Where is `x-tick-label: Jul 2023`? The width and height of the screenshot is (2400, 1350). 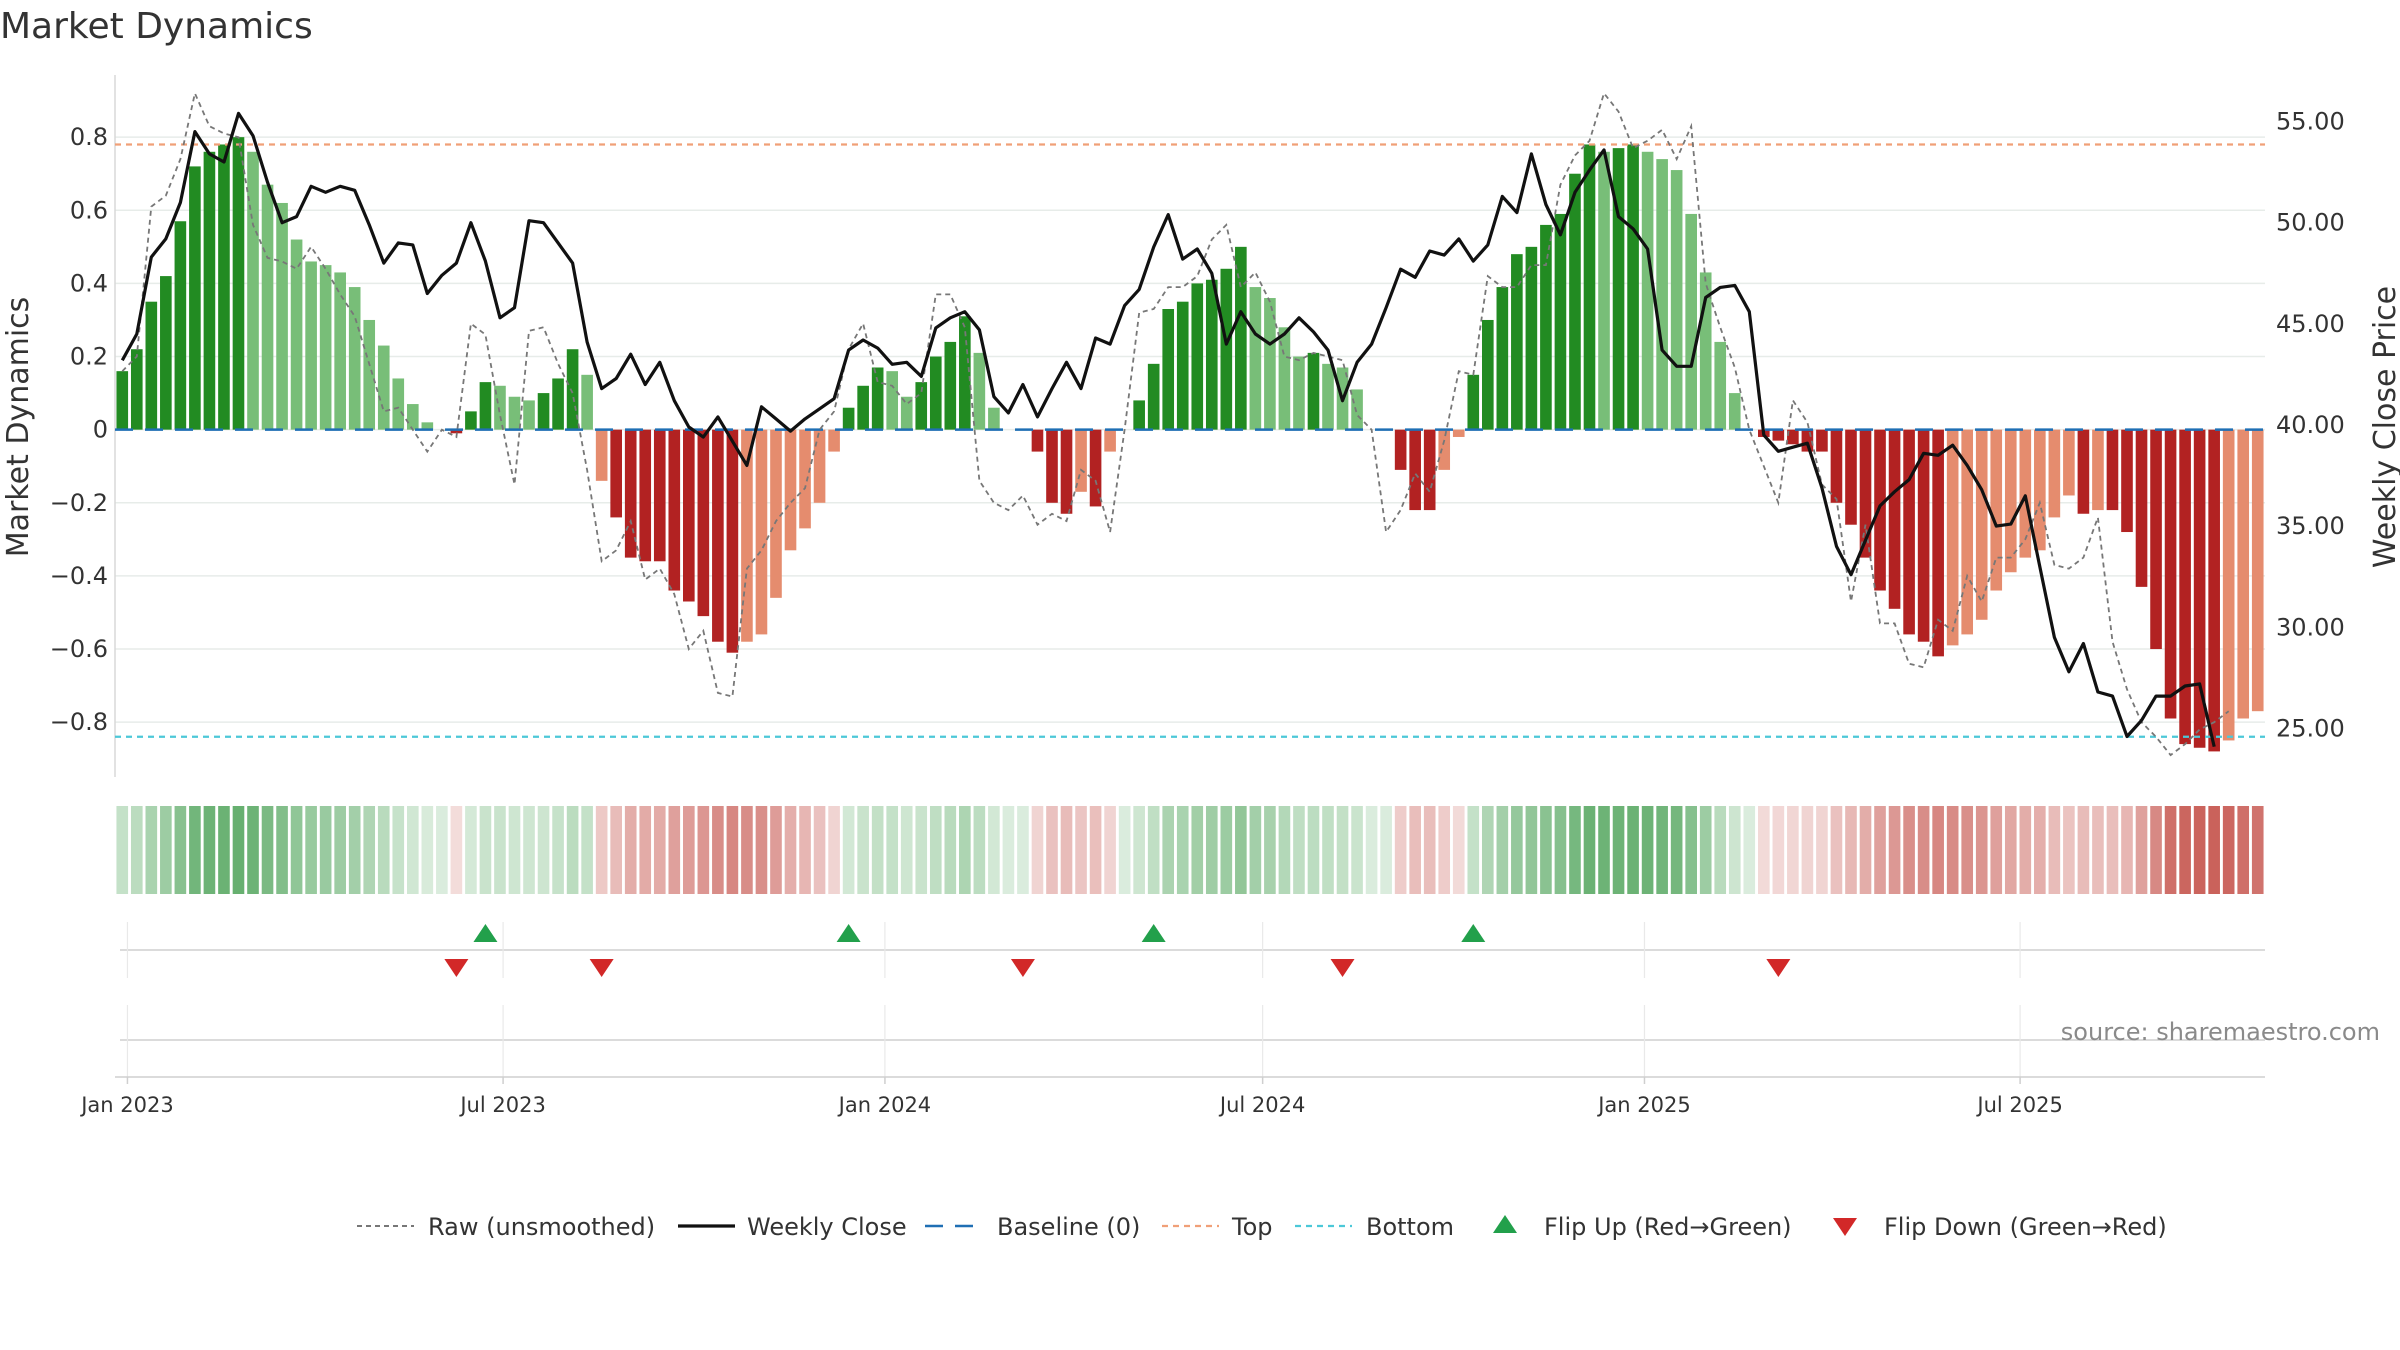
x-tick-label: Jul 2023 is located at coordinates (501, 1105).